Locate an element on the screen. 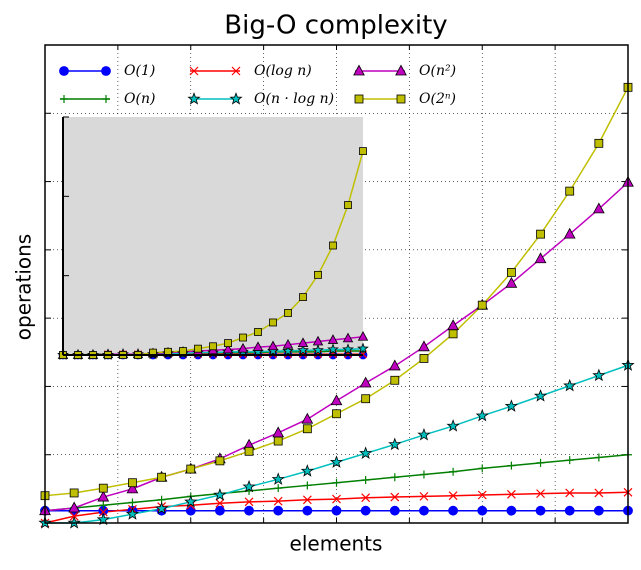  x-axis-label: elements is located at coordinates (336, 544).